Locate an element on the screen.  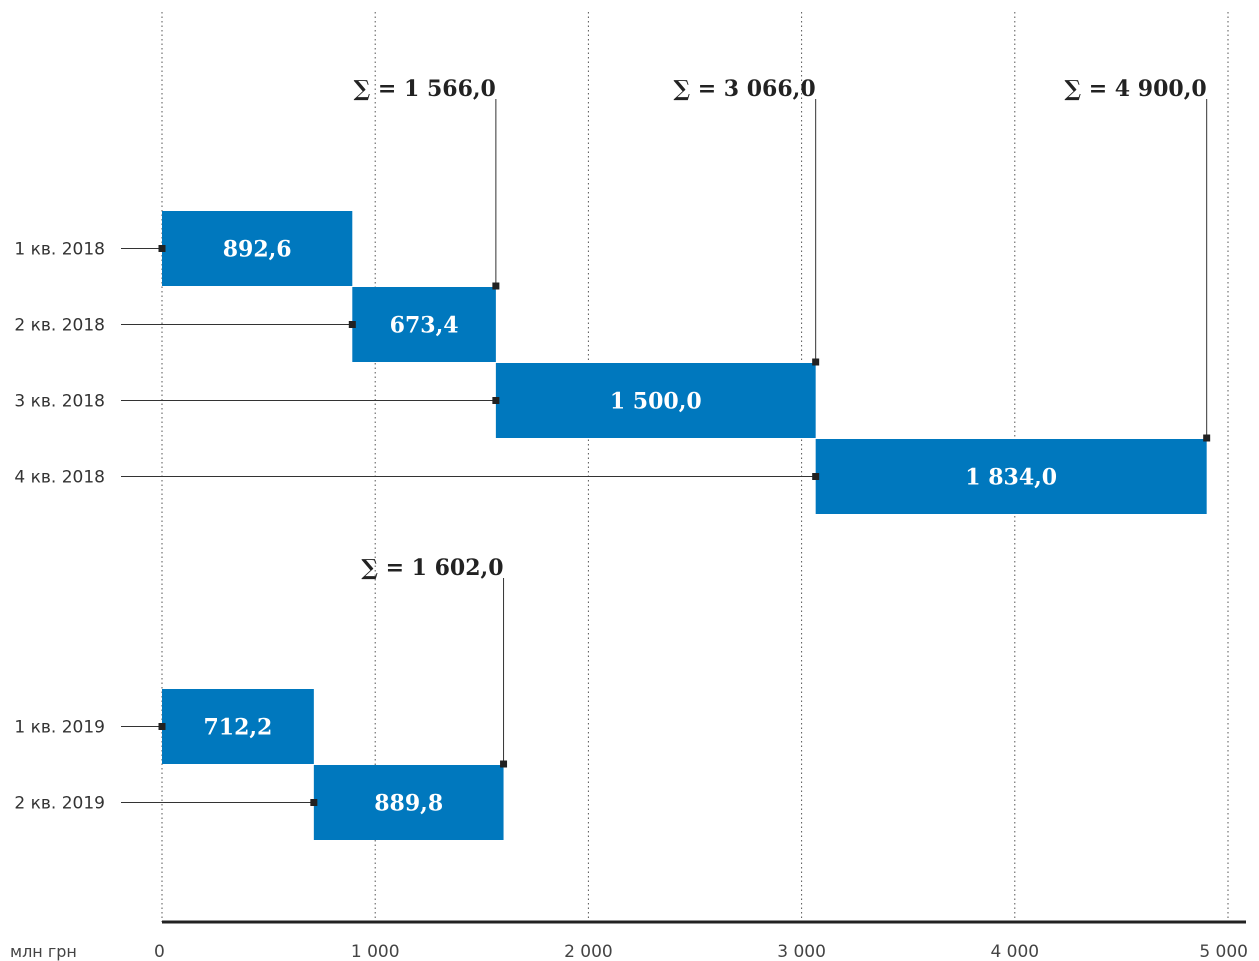
category-label: 1 кв. 2018 is located at coordinates (59, 250).